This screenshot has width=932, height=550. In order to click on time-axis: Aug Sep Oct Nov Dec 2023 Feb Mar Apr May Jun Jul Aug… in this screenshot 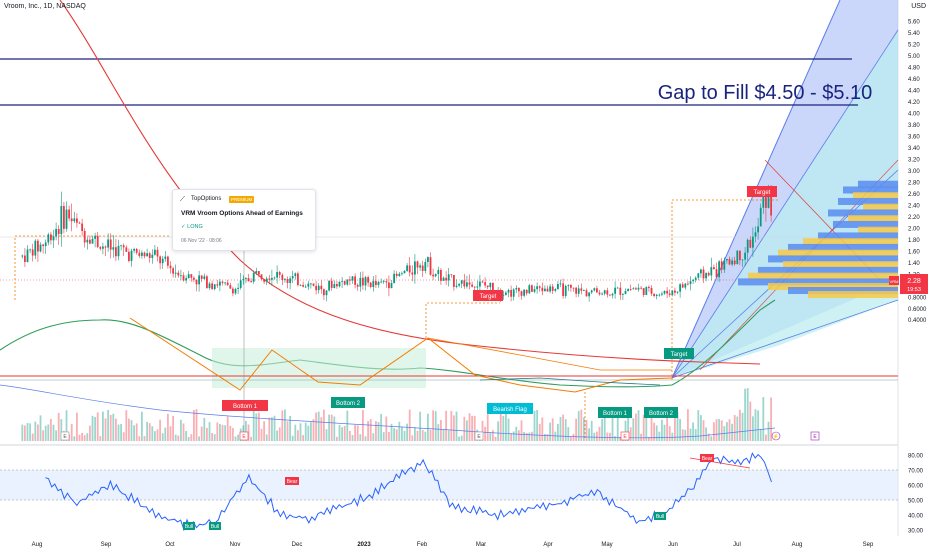, I will do `click(453, 545)`.